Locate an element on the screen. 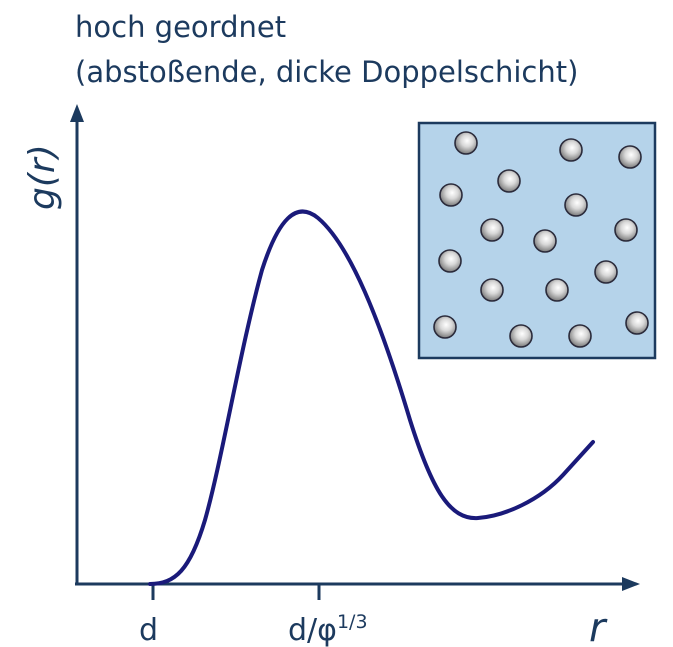 The height and width of the screenshot is (647, 673). title-line-1: hoch geordnet is located at coordinates (181, 27).